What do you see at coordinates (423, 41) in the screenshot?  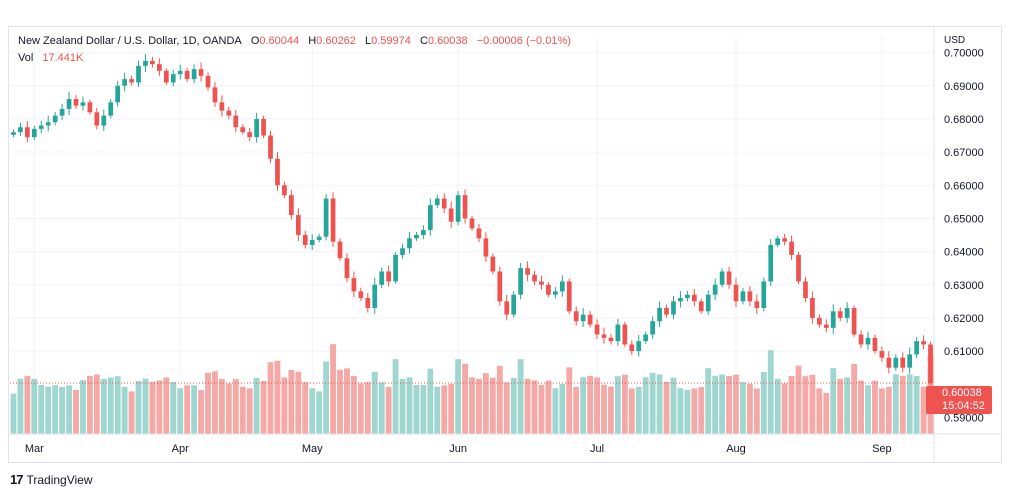 I see `close-label: C` at bounding box center [423, 41].